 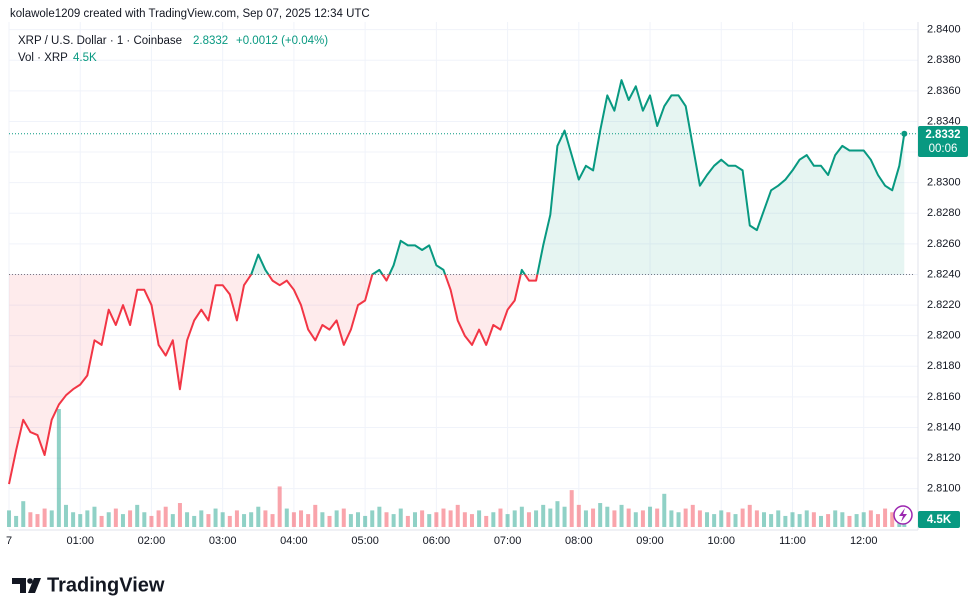 What do you see at coordinates (944, 121) in the screenshot?
I see `y-tick-label: 2.8340` at bounding box center [944, 121].